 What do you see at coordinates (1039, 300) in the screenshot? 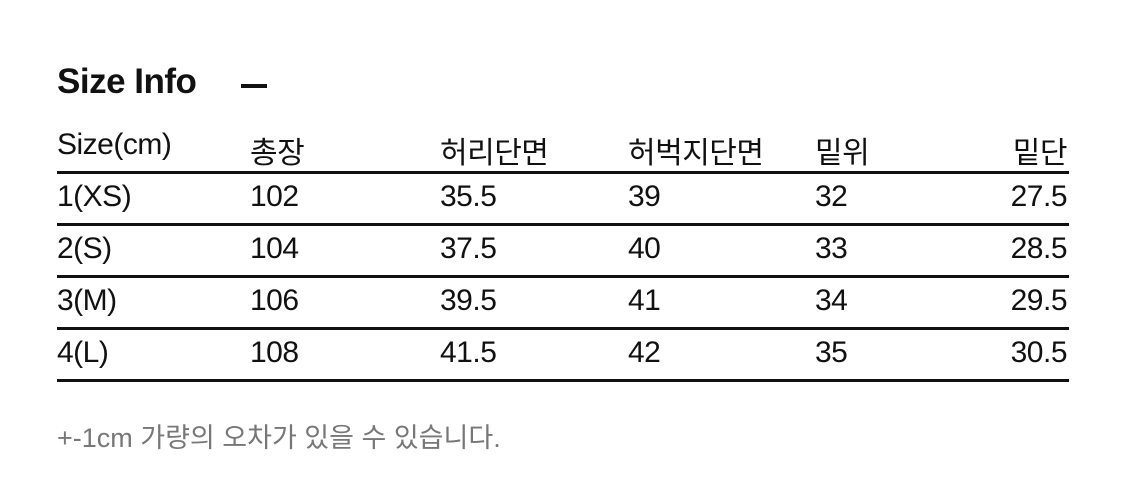
I see `table-cell: 29.5` at bounding box center [1039, 300].